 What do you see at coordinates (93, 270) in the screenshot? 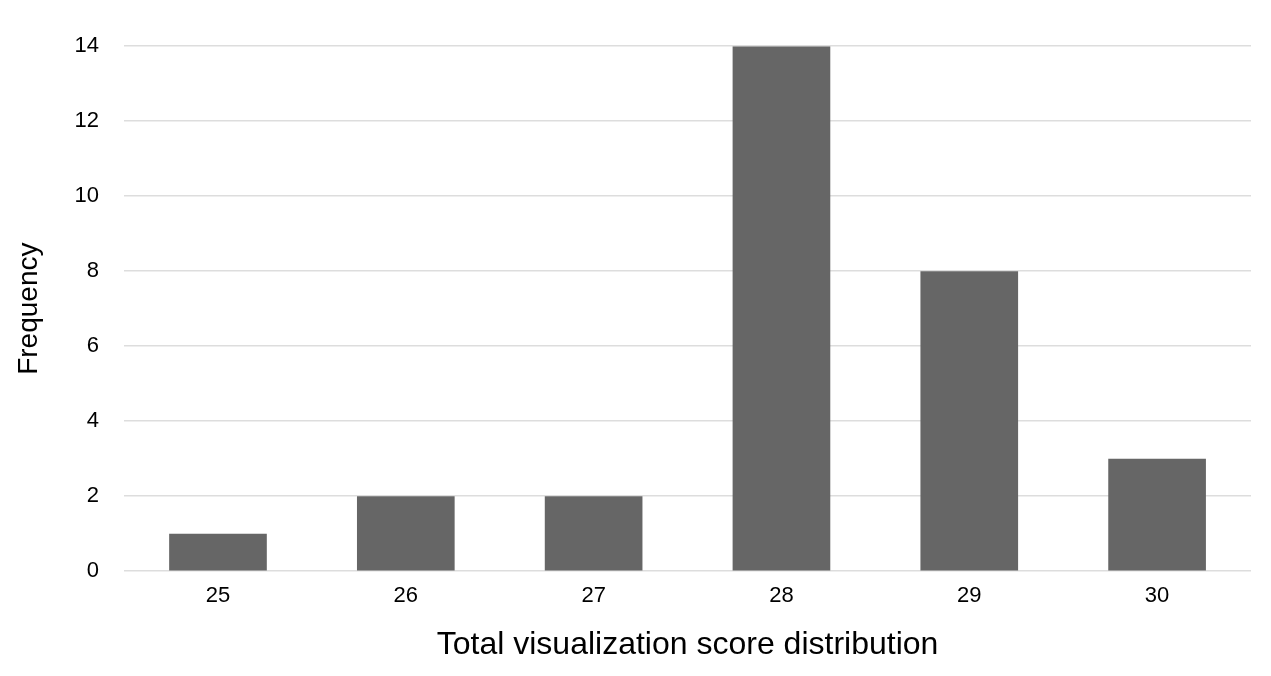
I see `y-tick-label: 8` at bounding box center [93, 270].